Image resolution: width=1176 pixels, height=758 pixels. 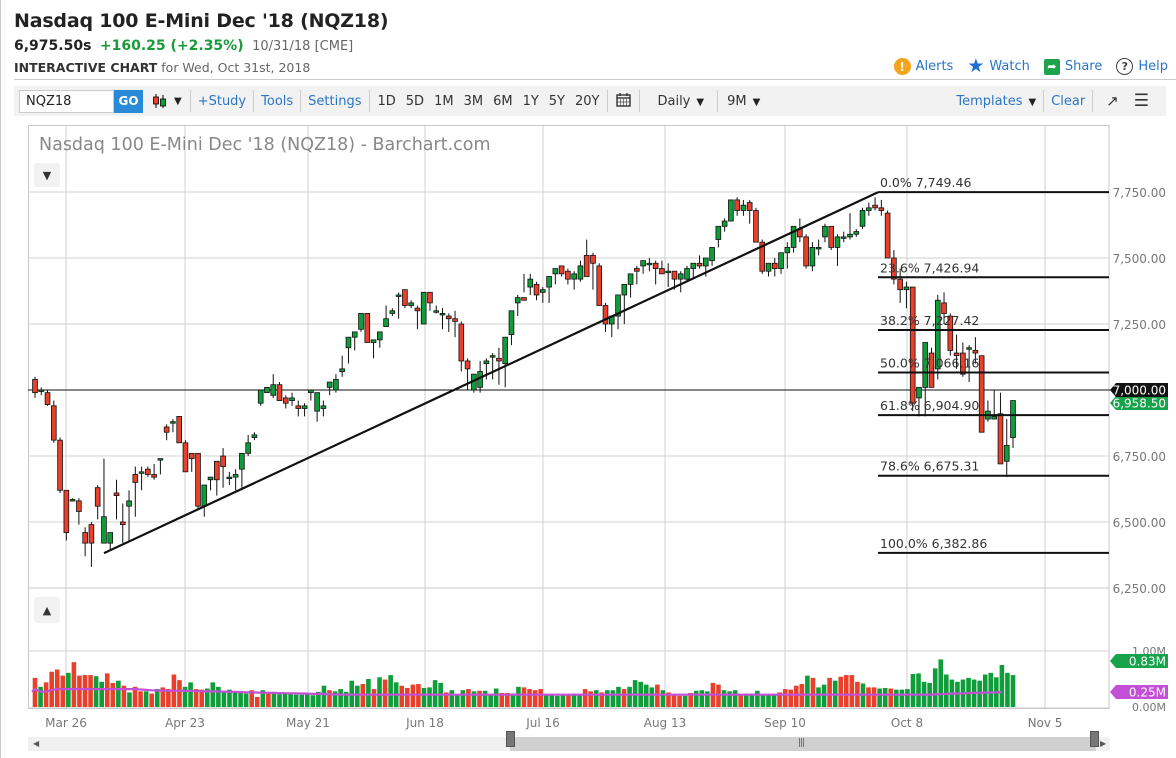 What do you see at coordinates (1045, 723) in the screenshot?
I see `date-axis-label: Nov 5` at bounding box center [1045, 723].